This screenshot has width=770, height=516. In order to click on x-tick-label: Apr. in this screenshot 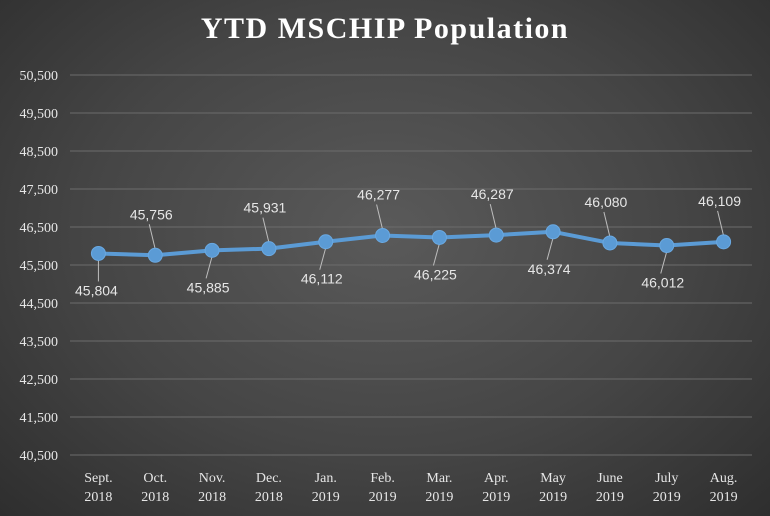, I will do `click(496, 478)`.